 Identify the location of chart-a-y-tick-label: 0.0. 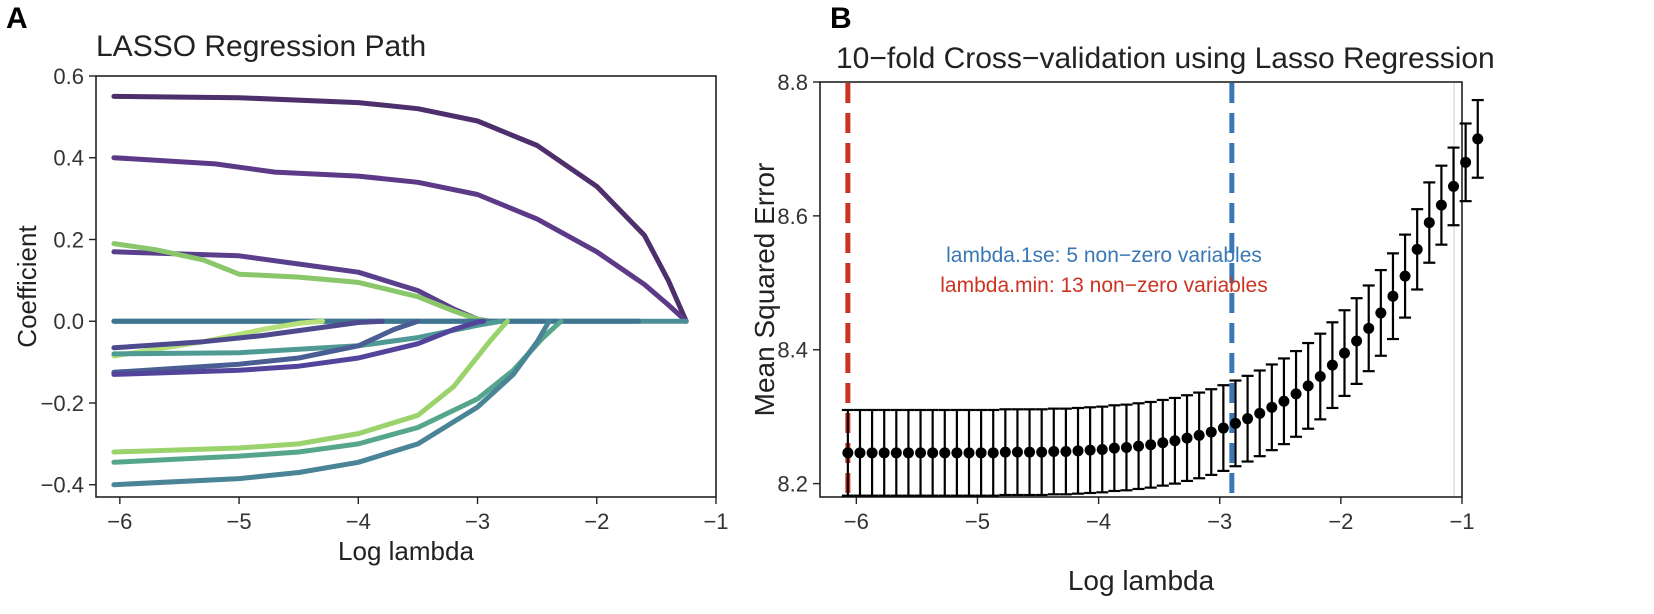
(68, 321).